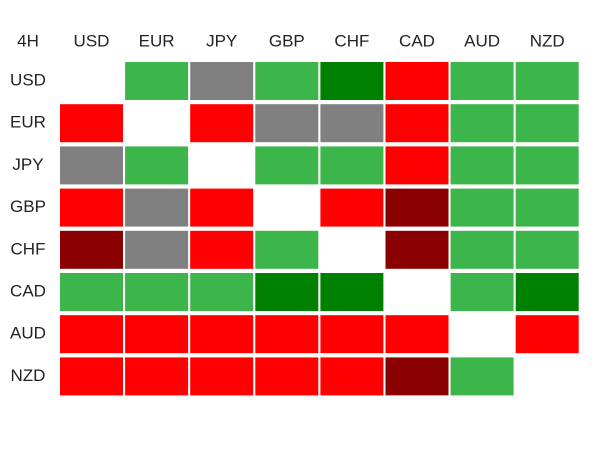  I want to click on row-header: NZD, so click(28, 375).